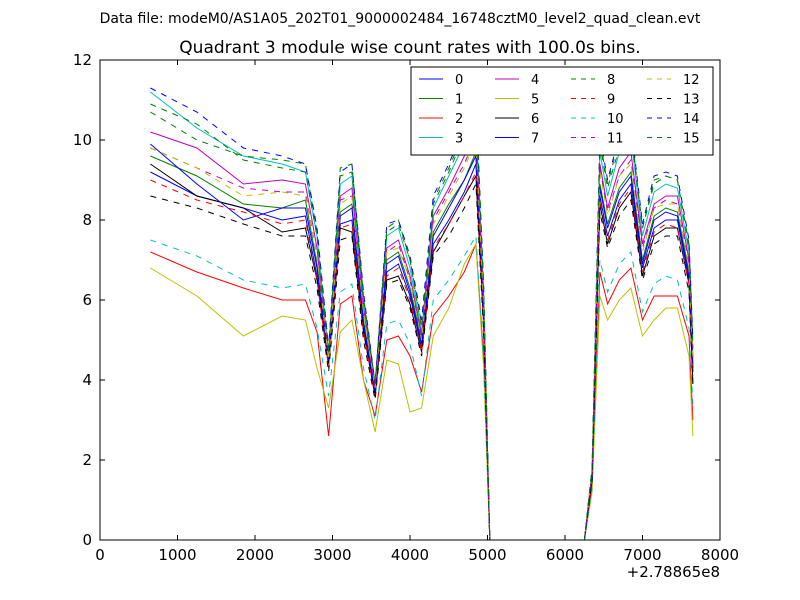 This screenshot has height=600, width=800. I want to click on legend-box, so click(562, 111).